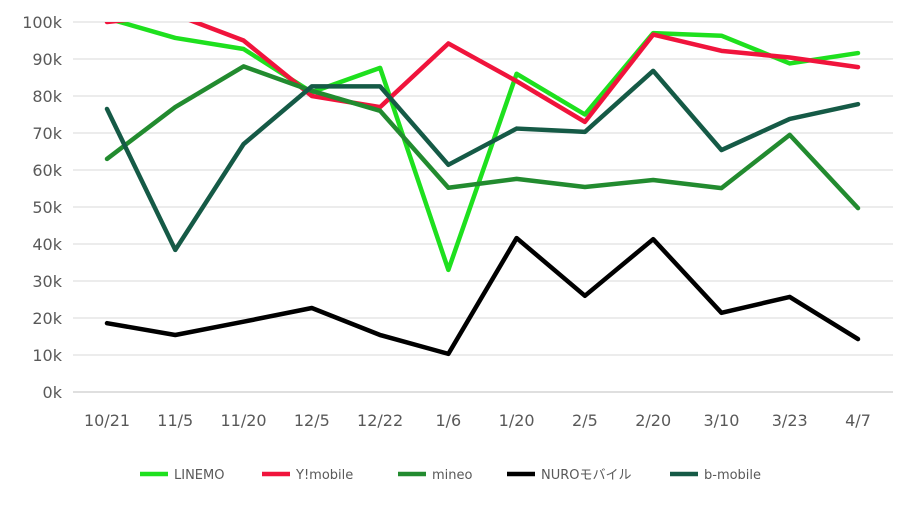 The image size is (906, 513). Describe the element at coordinates (47, 318) in the screenshot. I see `y-tick-label: 20k` at that location.